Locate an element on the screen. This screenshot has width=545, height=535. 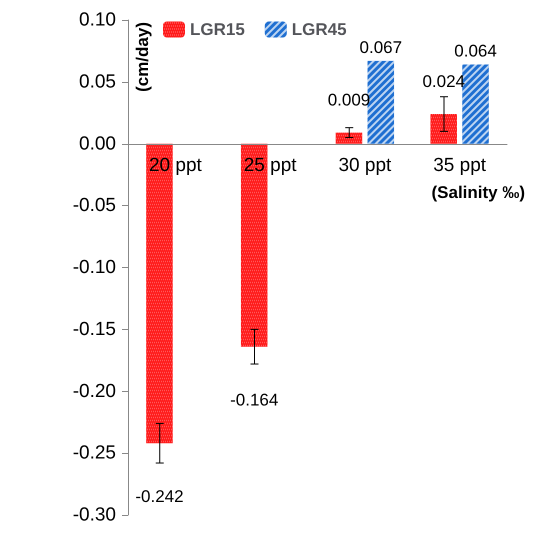
y-tick-label: 0.05 is located at coordinates (97, 81).